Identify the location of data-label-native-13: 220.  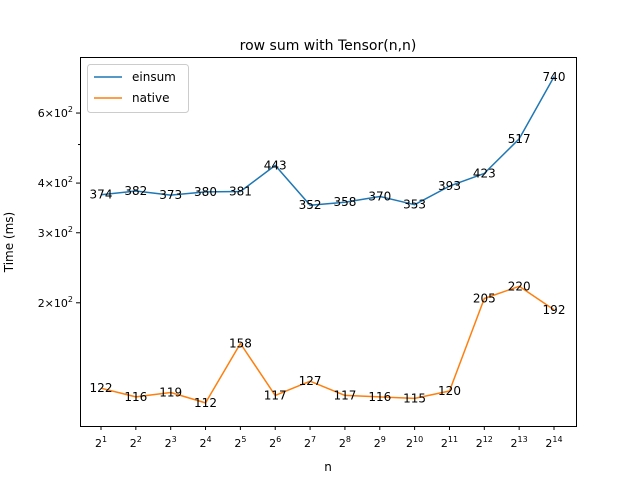
(519, 286).